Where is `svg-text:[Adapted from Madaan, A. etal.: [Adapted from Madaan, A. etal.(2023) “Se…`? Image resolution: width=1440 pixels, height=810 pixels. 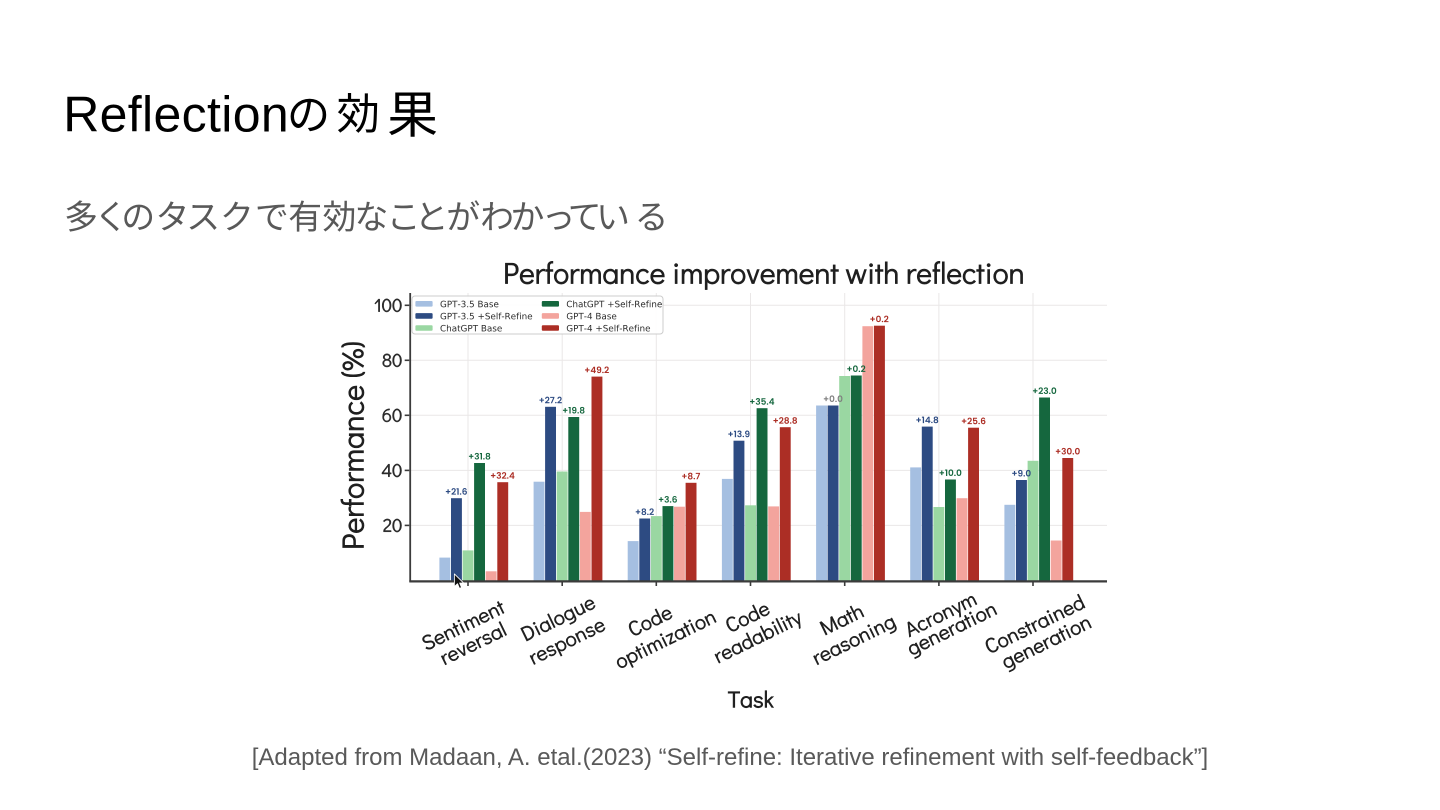
svg-text:[Adapted from Madaan, A. etal.: [Adapted from Madaan, A. etal.(2023) “Se… is located at coordinates (730, 757).